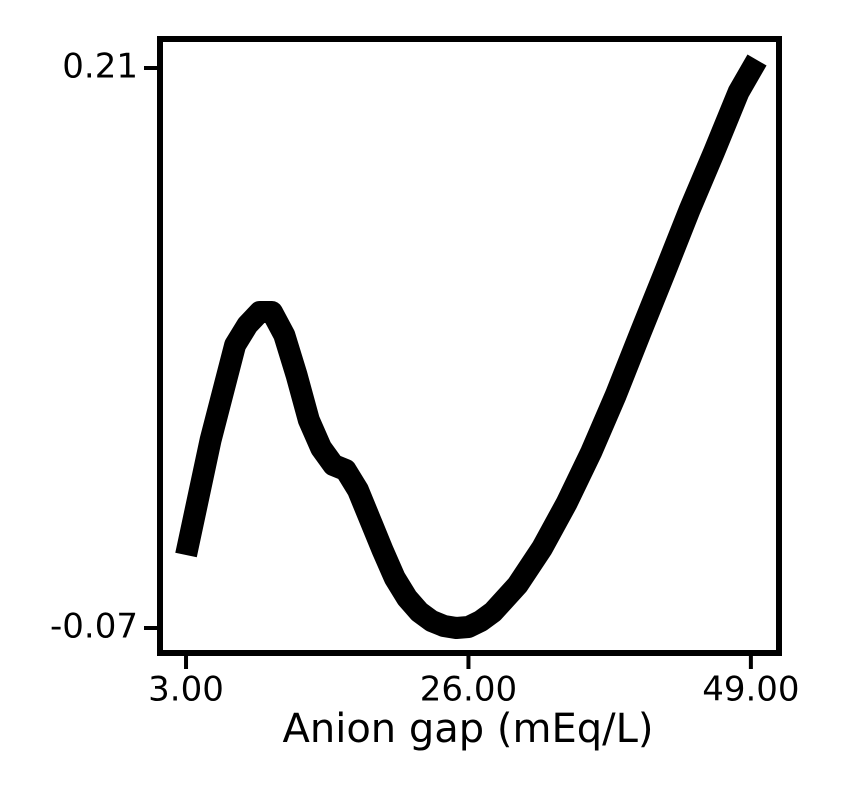  I want to click on y-tick-label: -0.07, so click(94, 627).